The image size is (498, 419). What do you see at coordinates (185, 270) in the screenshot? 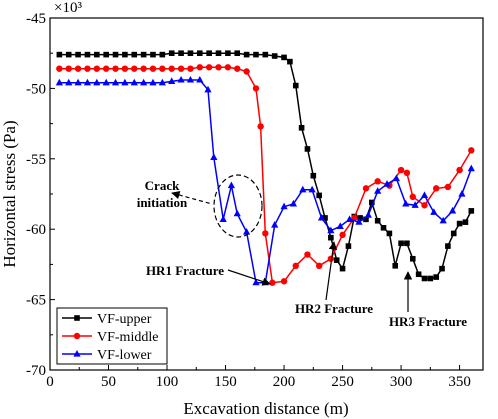
I see `hr1-label: HR1 Fracture` at bounding box center [185, 270].